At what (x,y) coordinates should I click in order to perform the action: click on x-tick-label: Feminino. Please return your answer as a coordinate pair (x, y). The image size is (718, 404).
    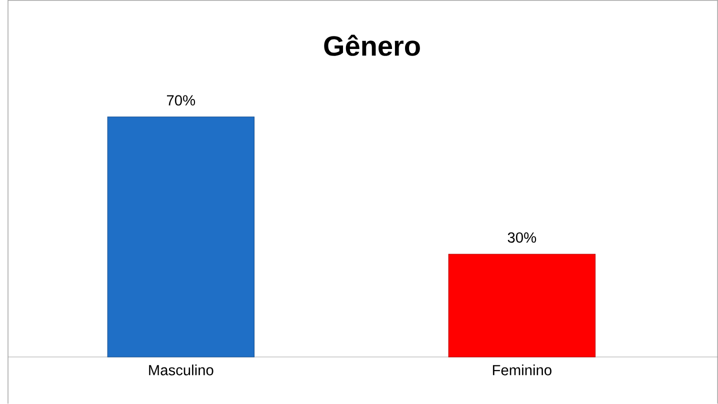
    Looking at the image, I should click on (522, 370).